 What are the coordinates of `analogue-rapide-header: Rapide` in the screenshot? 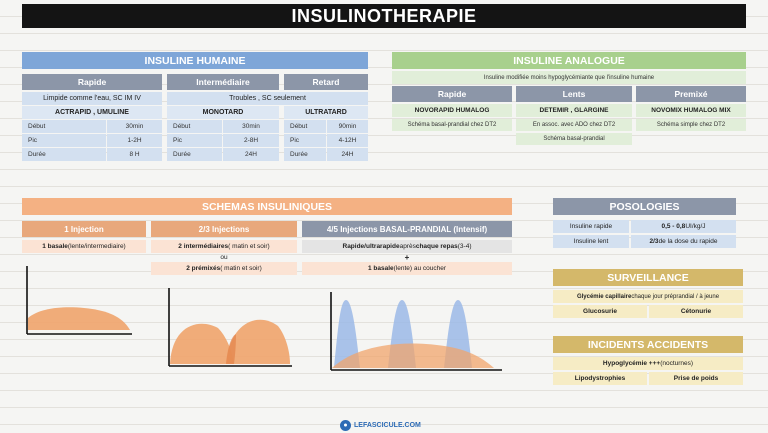 It's located at (452, 94).